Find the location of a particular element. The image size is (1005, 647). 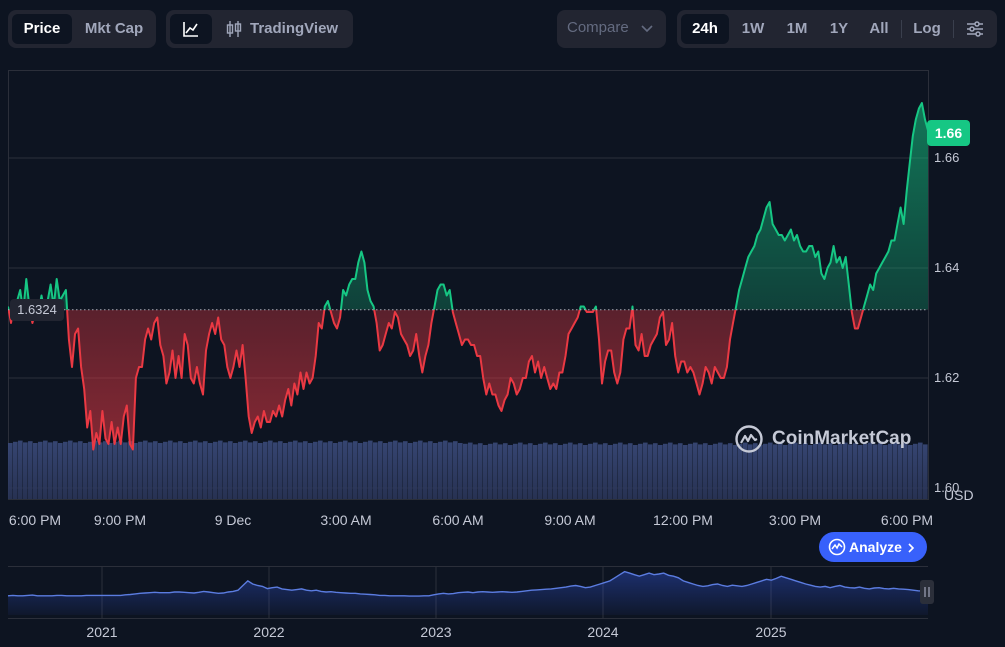

line-chart-button is located at coordinates (191, 29).